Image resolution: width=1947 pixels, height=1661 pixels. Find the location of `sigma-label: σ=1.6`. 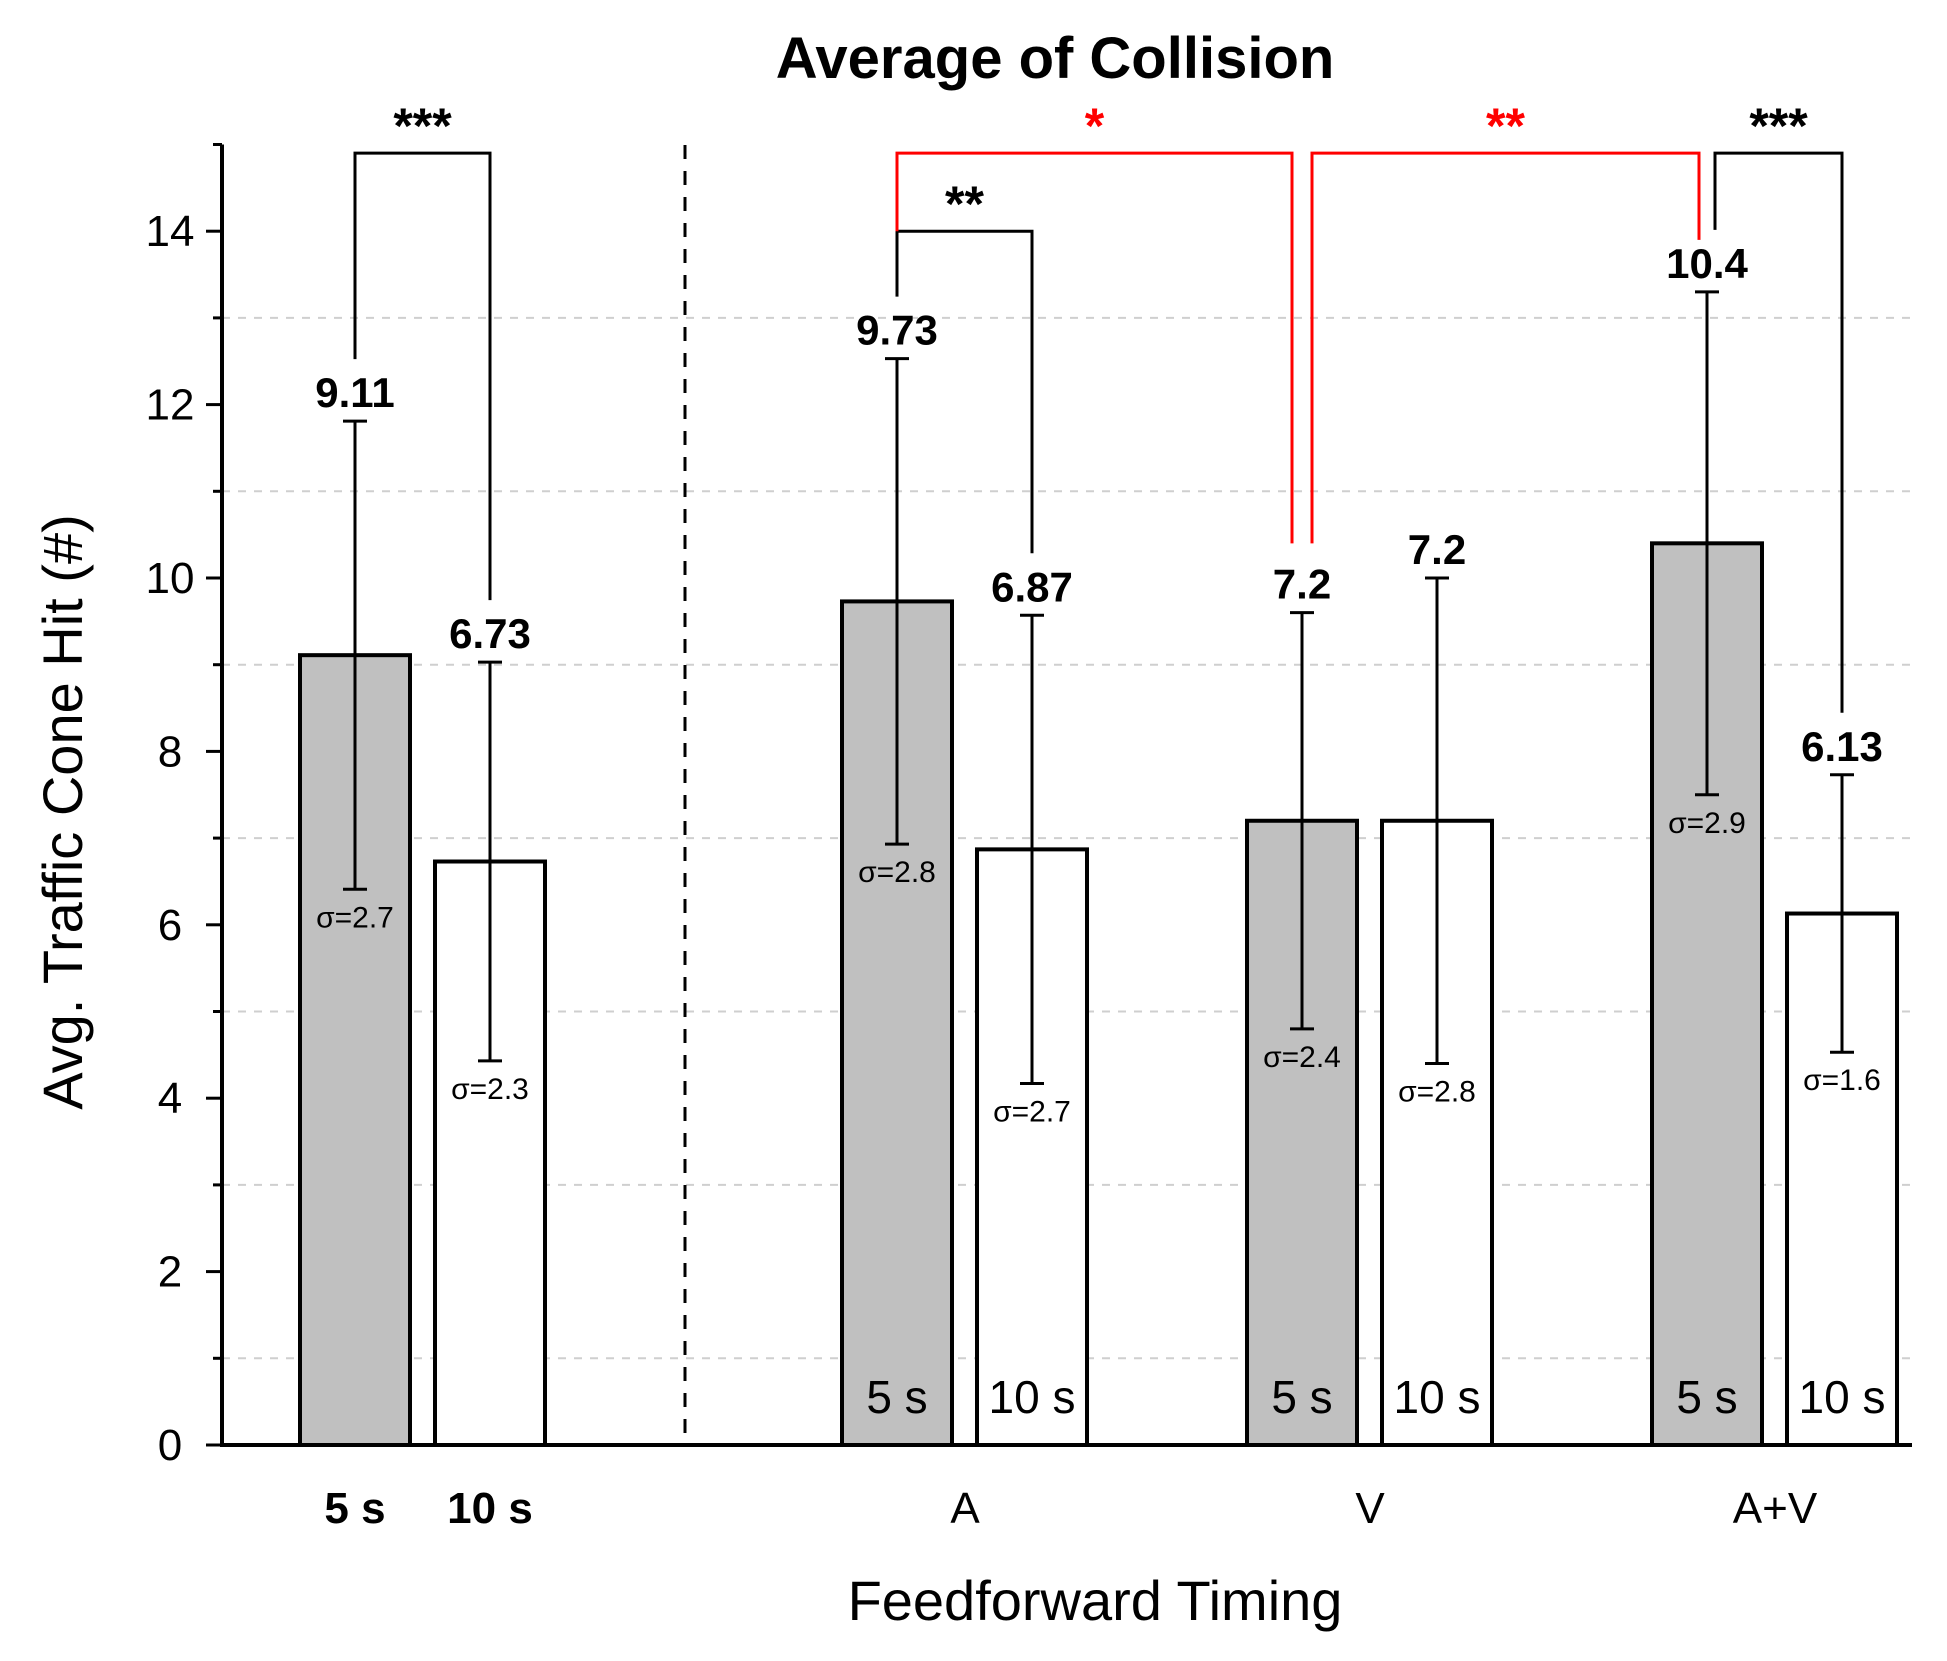

sigma-label: σ=1.6 is located at coordinates (1842, 1080).